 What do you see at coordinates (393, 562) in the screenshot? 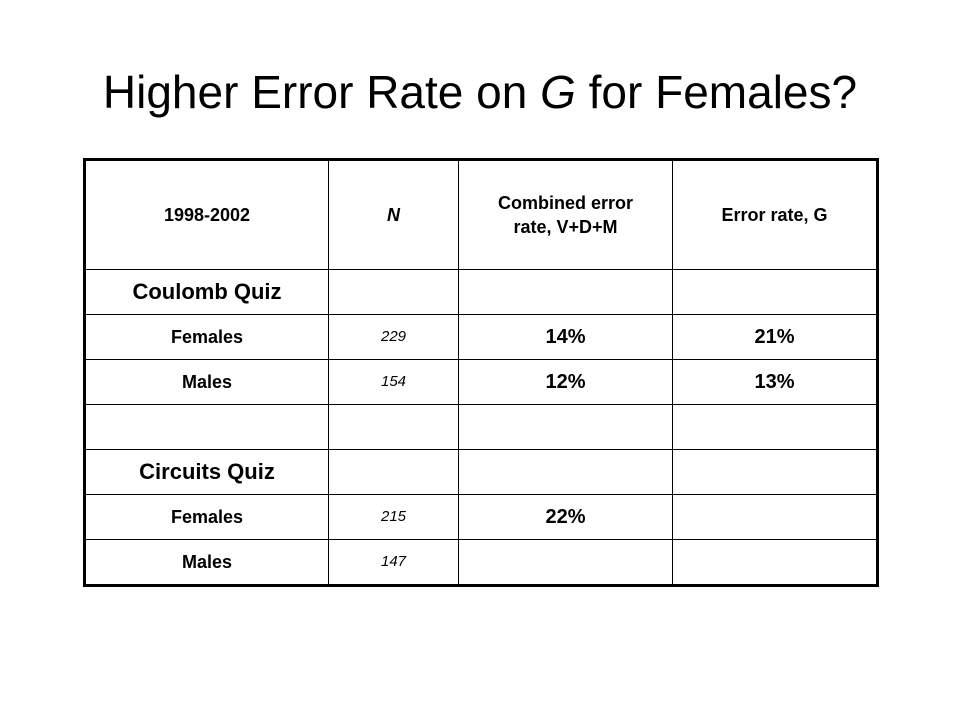
I see `row-n: 147` at bounding box center [393, 562].